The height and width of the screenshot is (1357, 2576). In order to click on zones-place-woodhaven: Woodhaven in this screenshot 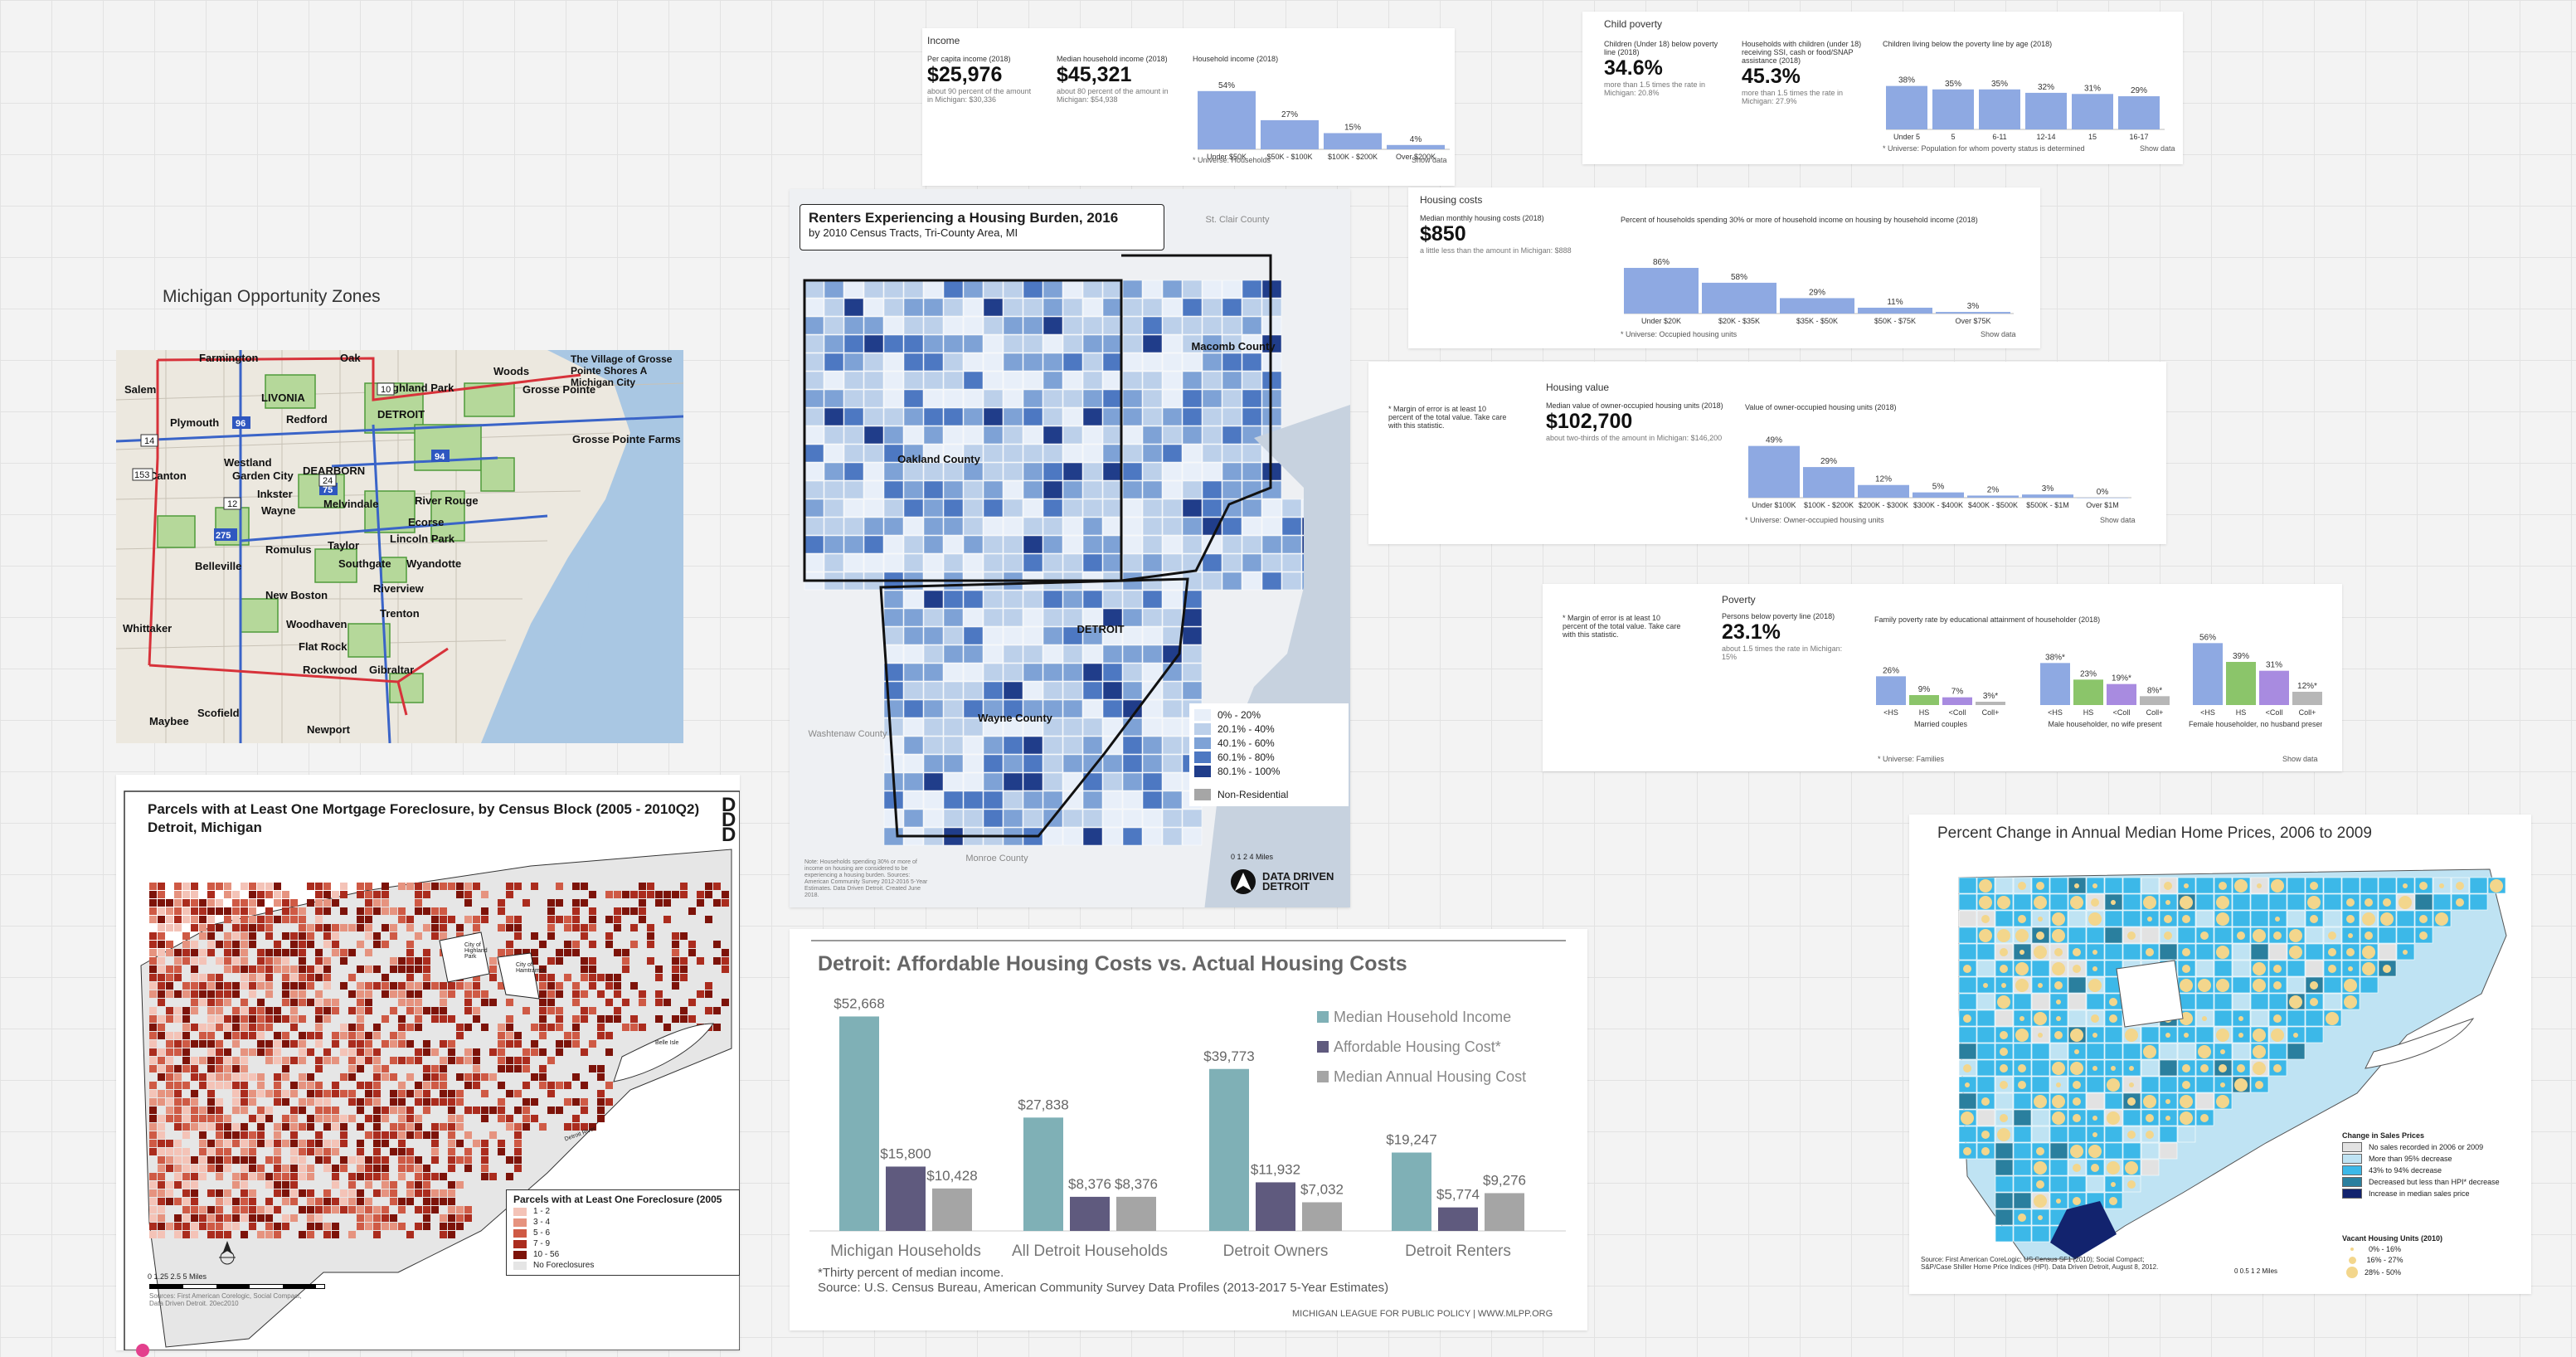, I will do `click(317, 624)`.